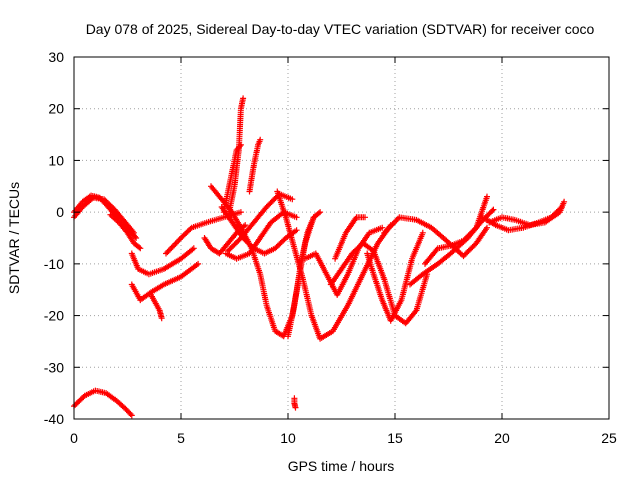 Image resolution: width=640 pixels, height=480 pixels. Describe the element at coordinates (56, 57) in the screenshot. I see `y-tick-label: 30` at that location.